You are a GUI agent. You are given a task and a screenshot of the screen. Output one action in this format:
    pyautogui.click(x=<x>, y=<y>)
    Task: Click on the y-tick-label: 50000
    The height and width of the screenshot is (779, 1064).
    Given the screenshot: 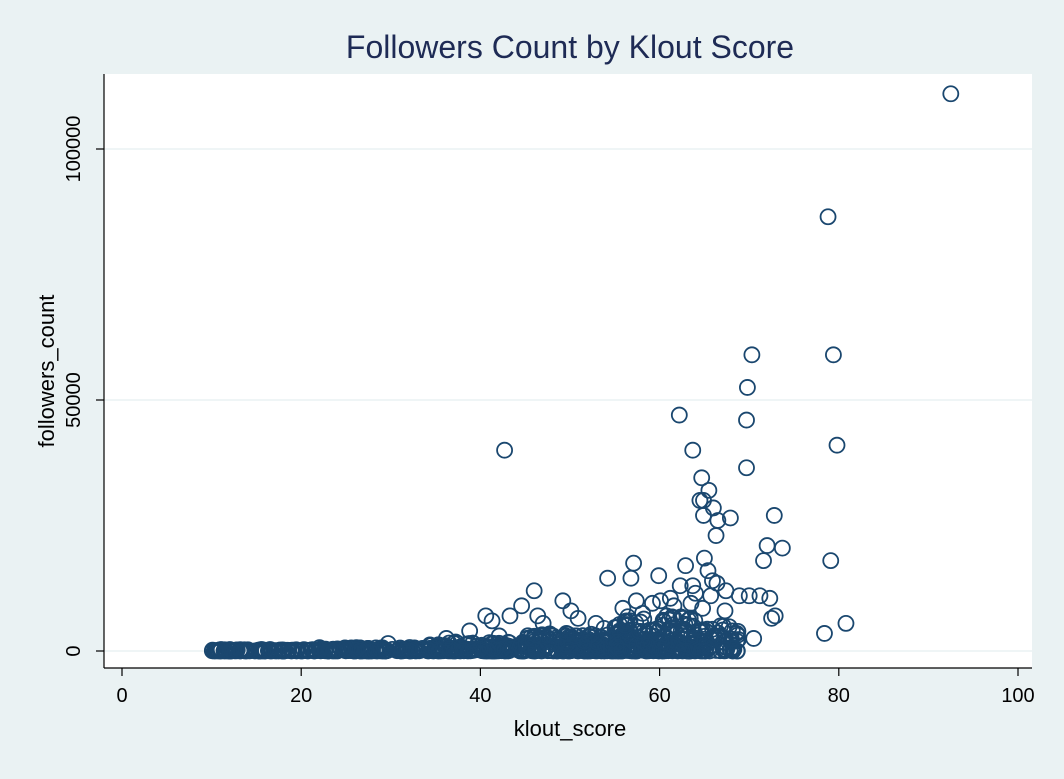 What is the action you would take?
    pyautogui.click(x=74, y=400)
    